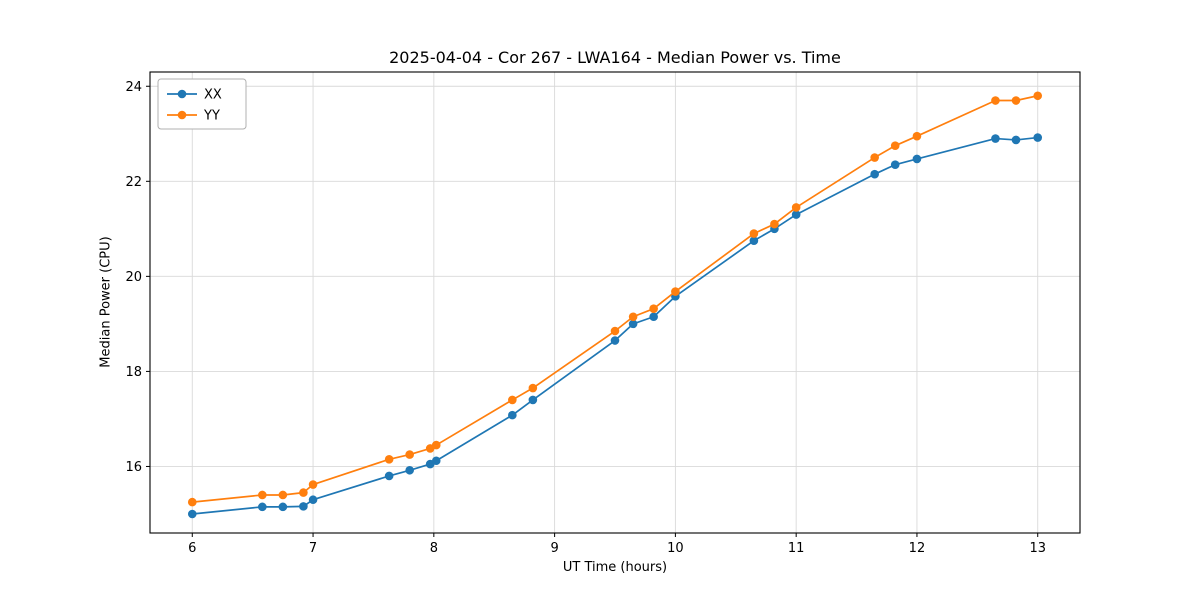 The width and height of the screenshot is (1200, 600). I want to click on legend-box, so click(202, 104).